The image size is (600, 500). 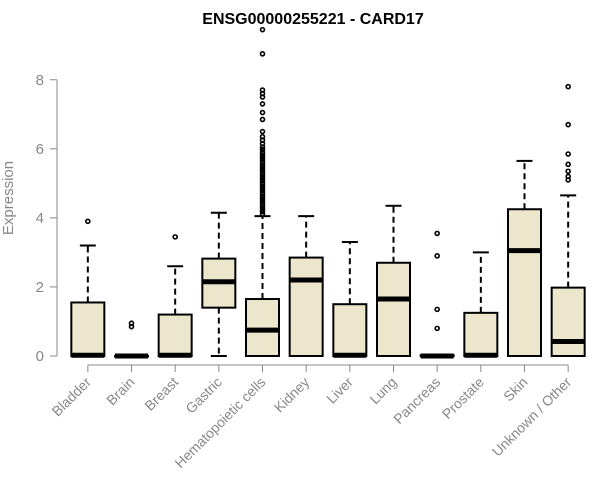 What do you see at coordinates (40, 356) in the screenshot?
I see `y-tick-label: 0` at bounding box center [40, 356].